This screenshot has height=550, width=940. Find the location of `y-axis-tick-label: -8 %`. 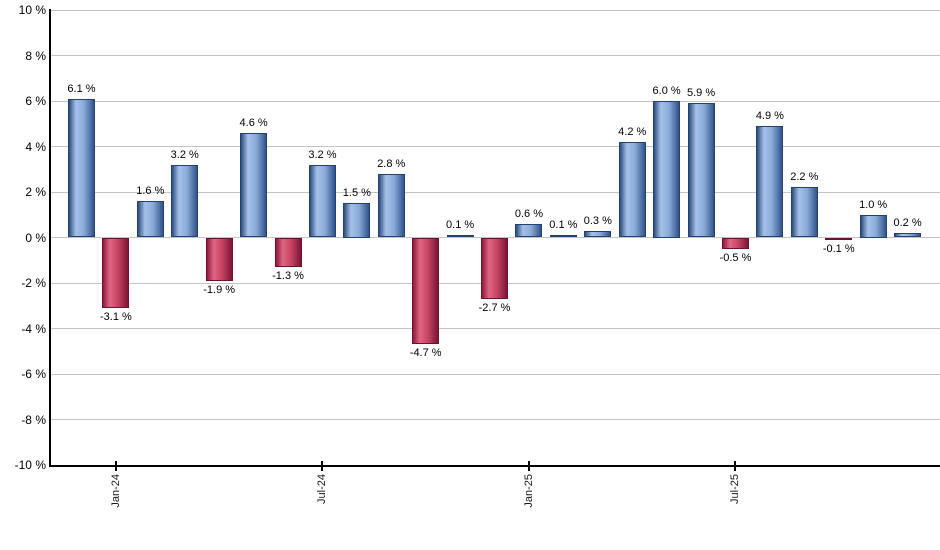

y-axis-tick-label: -8 % is located at coordinates (33, 419).